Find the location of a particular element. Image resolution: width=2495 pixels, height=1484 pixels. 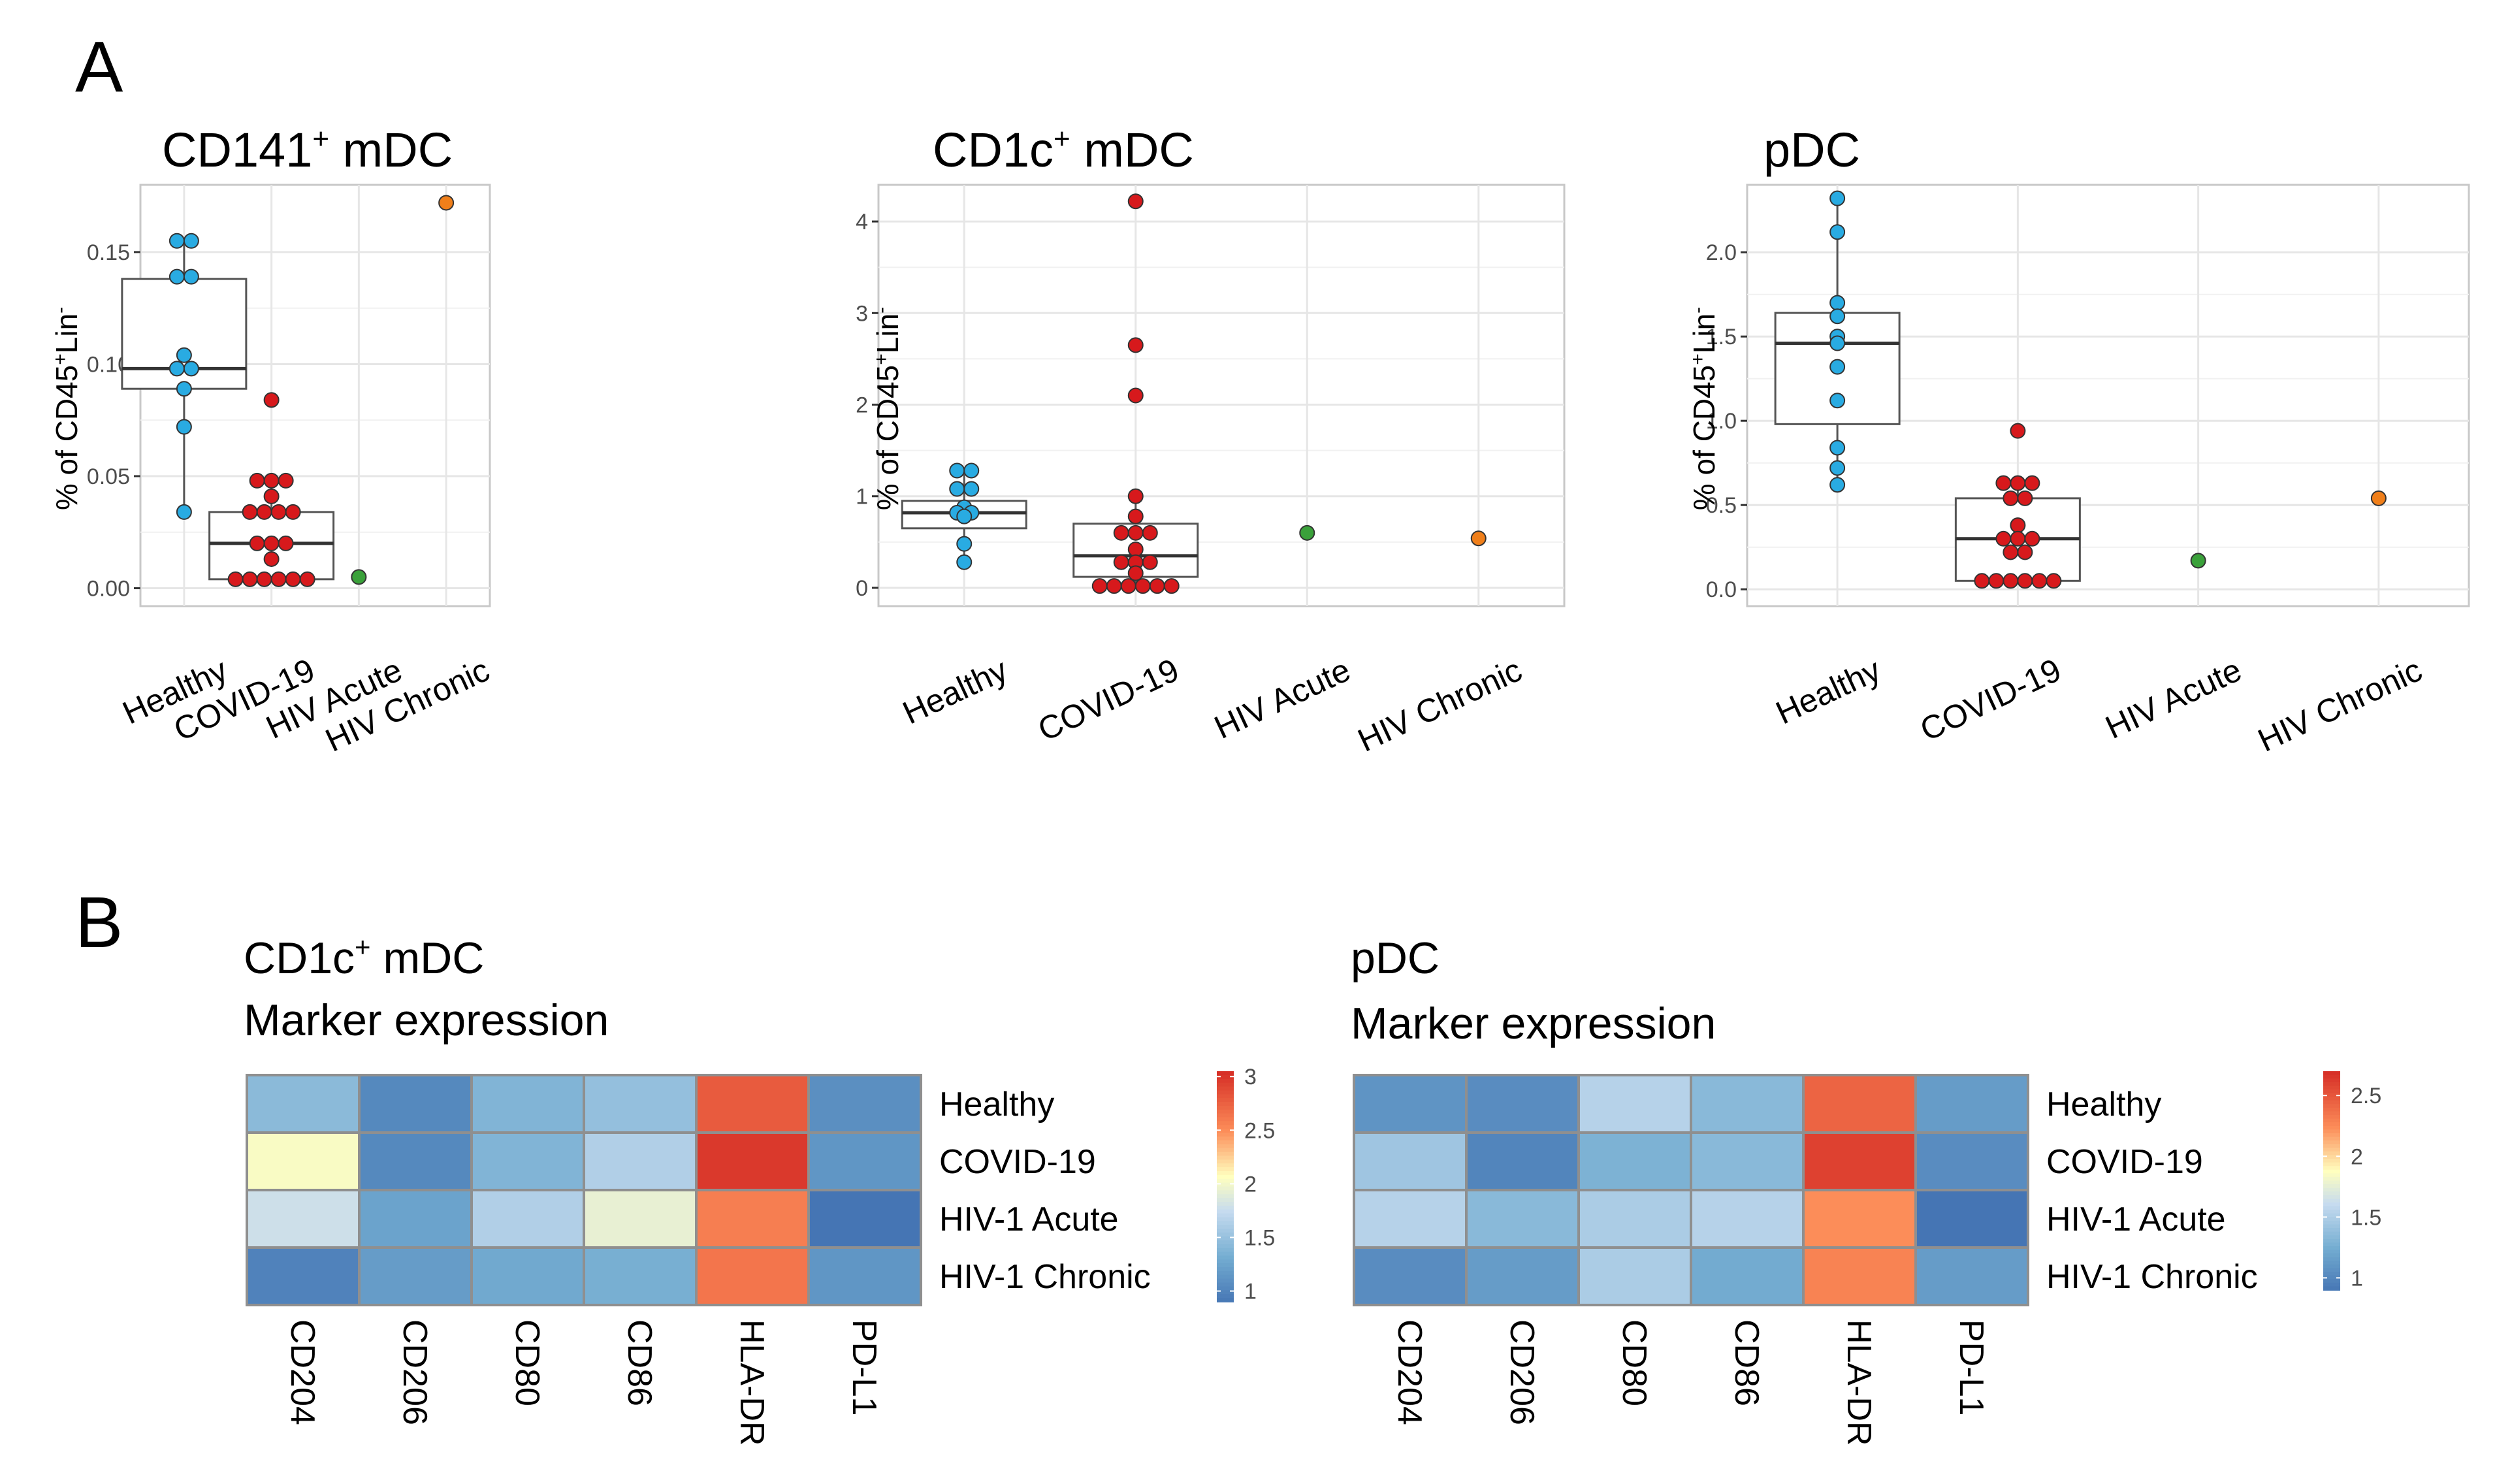

legend-tick-label: 2.5 is located at coordinates (2366, 1096).